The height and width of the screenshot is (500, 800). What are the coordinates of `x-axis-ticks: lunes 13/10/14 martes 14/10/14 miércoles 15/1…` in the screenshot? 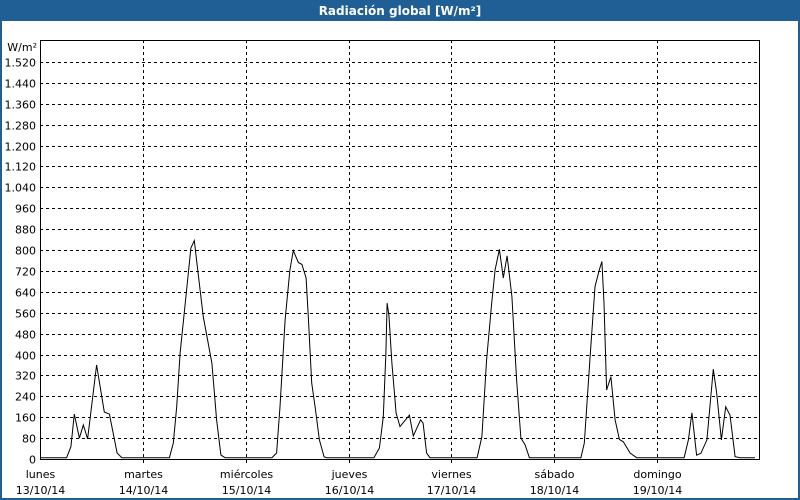 It's located at (349, 482).